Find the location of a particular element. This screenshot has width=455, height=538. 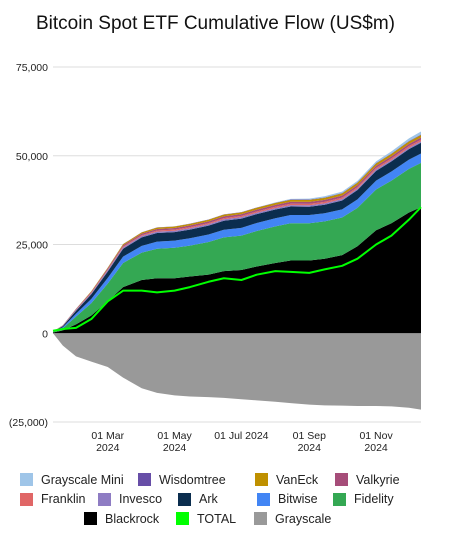

x-tick-label: 01 Jul 2024 is located at coordinates (241, 436).